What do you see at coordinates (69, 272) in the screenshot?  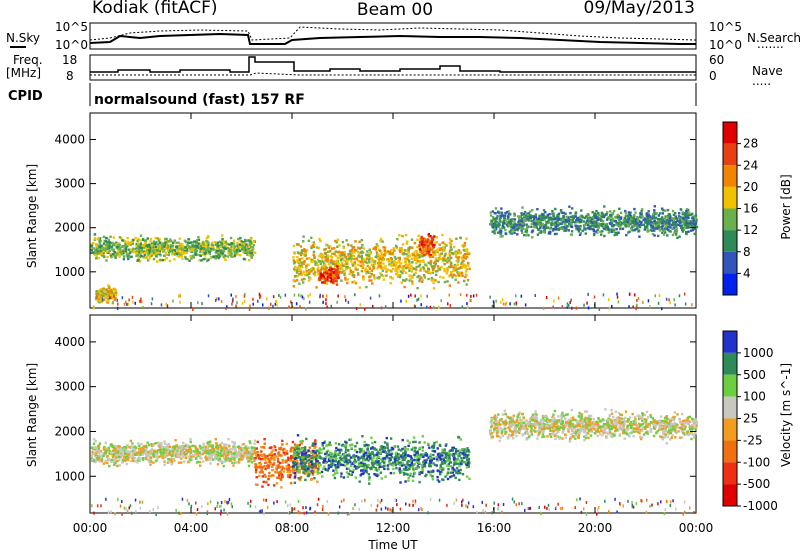 I see `y-tick-label: 1000` at bounding box center [69, 272].